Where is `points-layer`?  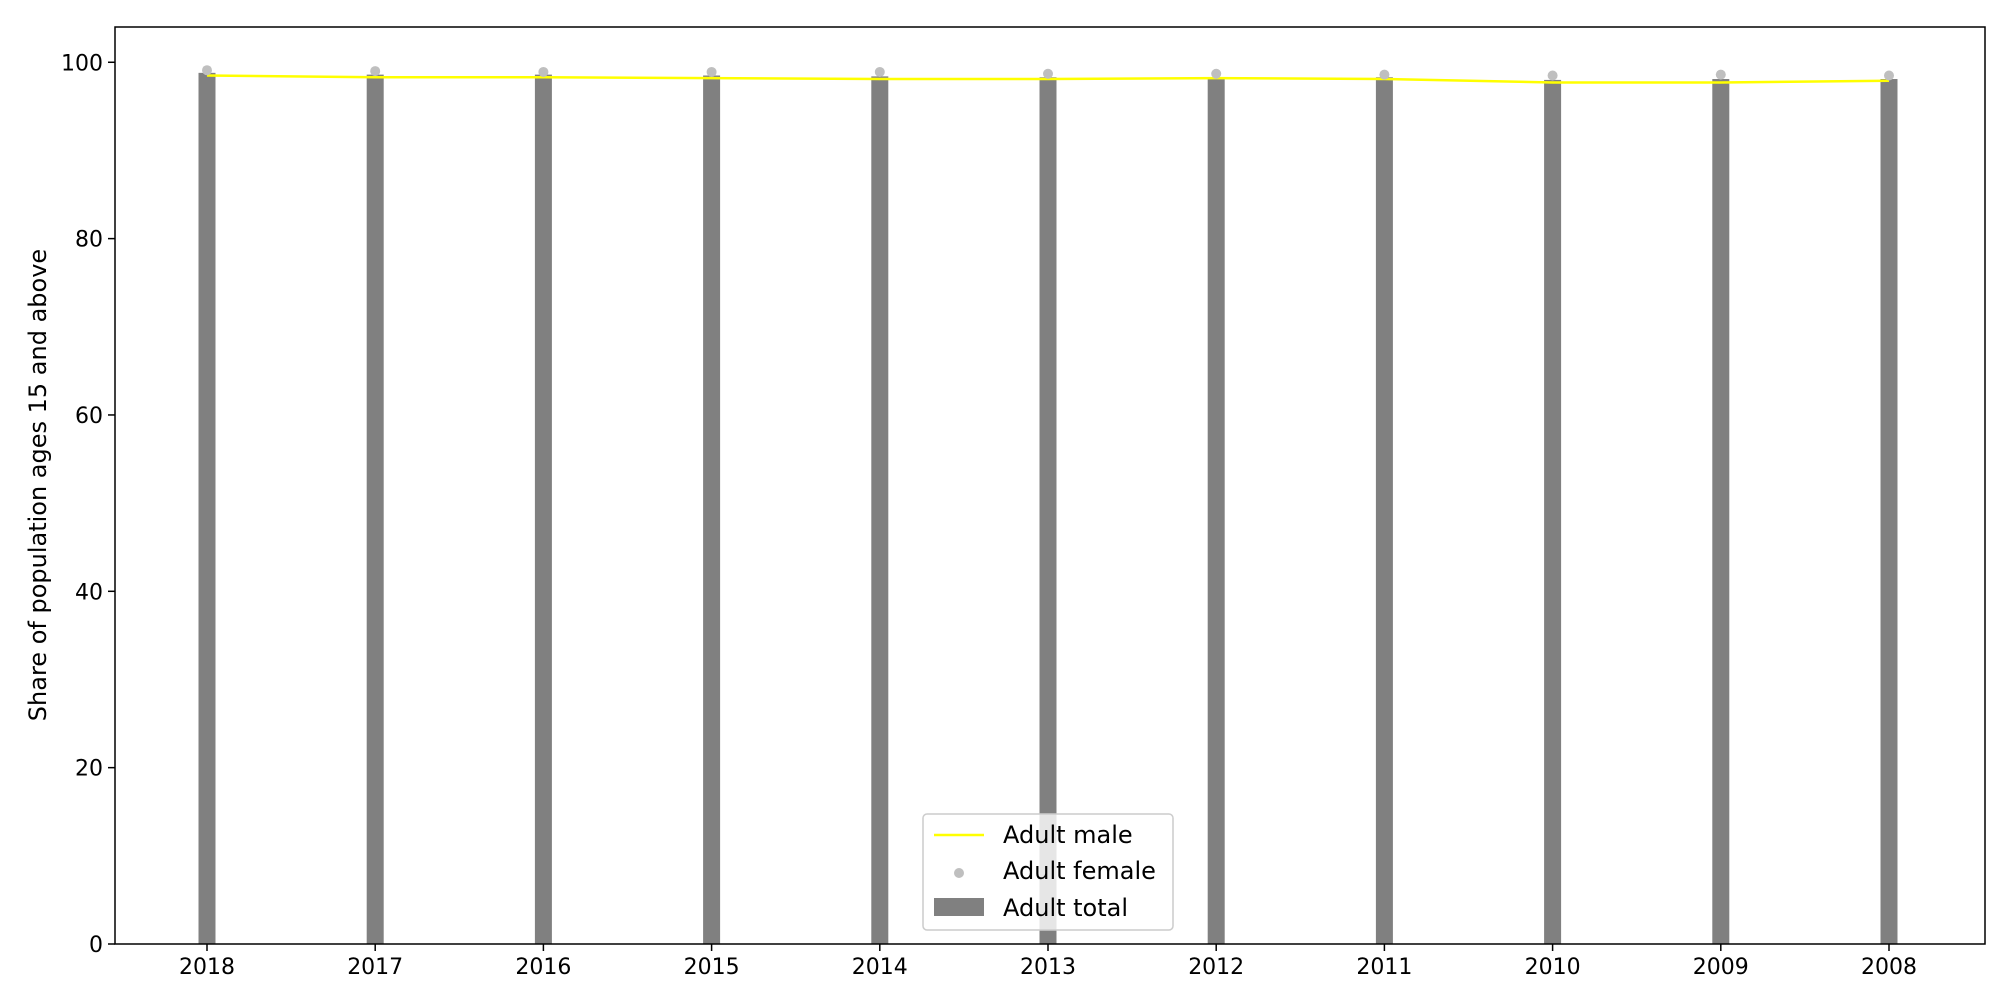
points-layer is located at coordinates (1048, 73).